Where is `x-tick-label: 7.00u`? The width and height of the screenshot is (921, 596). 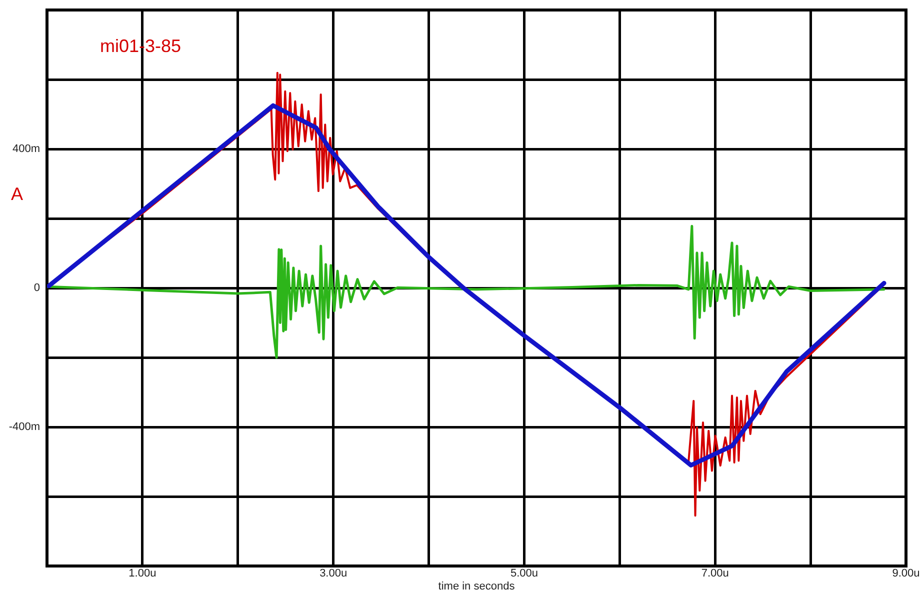
x-tick-label: 7.00u is located at coordinates (715, 574).